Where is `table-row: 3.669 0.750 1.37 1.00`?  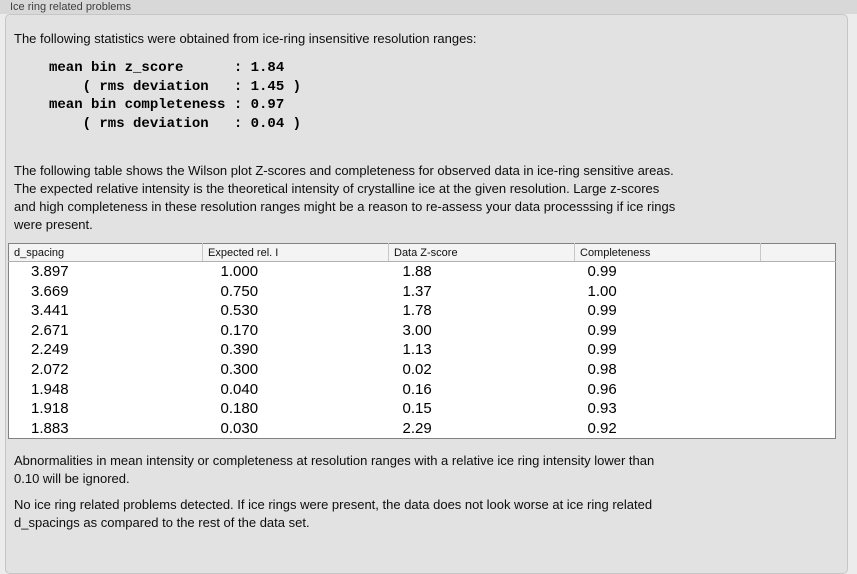
table-row: 3.669 0.750 1.37 1.00 is located at coordinates (422, 292).